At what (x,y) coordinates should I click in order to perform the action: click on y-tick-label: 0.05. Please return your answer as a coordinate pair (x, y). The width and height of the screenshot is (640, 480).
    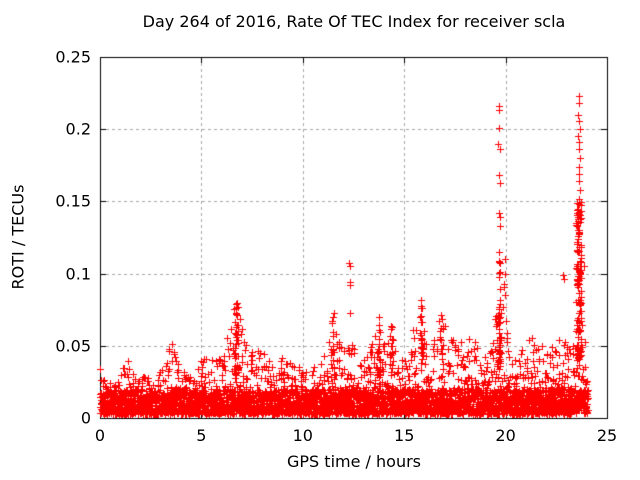
    Looking at the image, I should click on (73, 346).